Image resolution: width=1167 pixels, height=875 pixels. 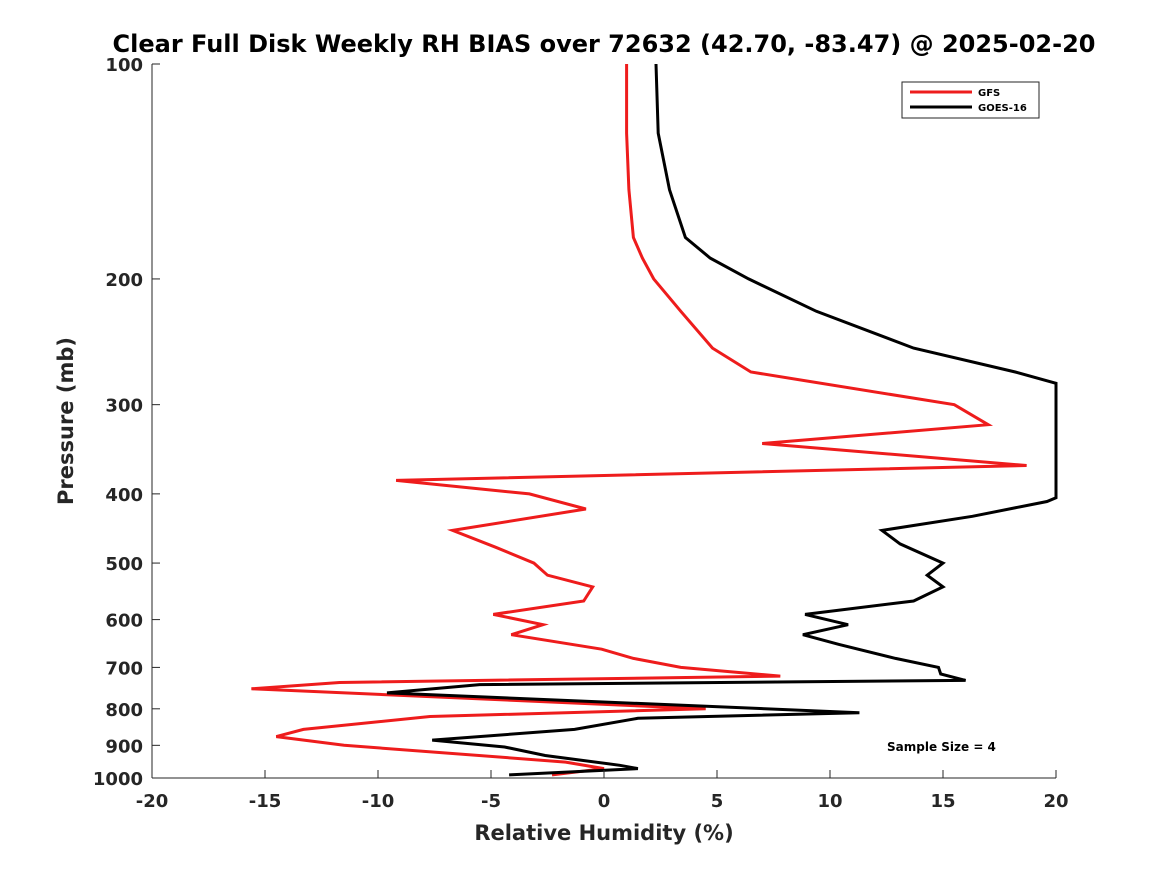 I want to click on y-tick-label: 300, so click(x=124, y=406).